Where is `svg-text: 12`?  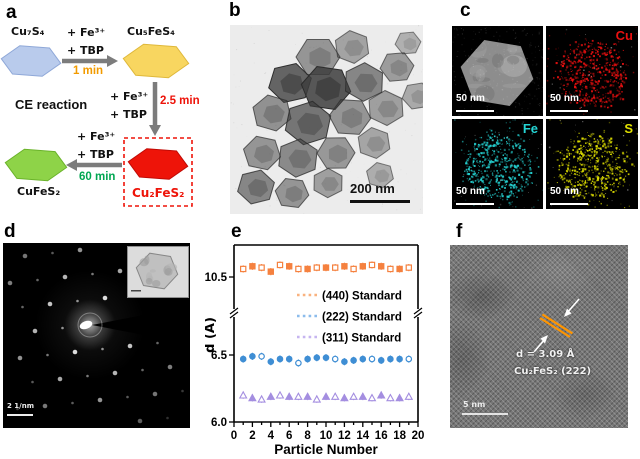
svg-text: 12 is located at coordinates (344, 436).